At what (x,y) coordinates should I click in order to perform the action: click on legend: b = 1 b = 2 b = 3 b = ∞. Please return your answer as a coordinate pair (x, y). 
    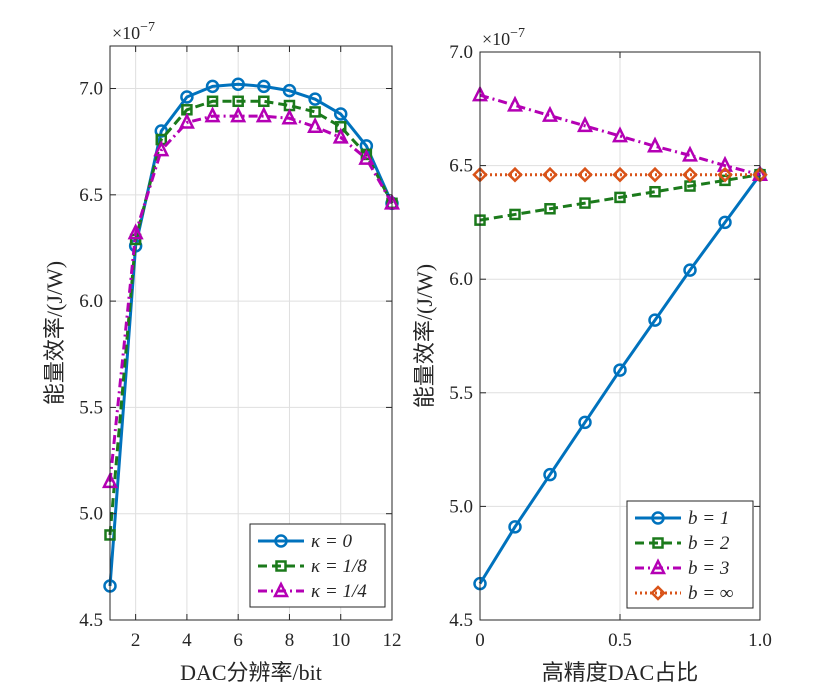
    Looking at the image, I should click on (690, 554).